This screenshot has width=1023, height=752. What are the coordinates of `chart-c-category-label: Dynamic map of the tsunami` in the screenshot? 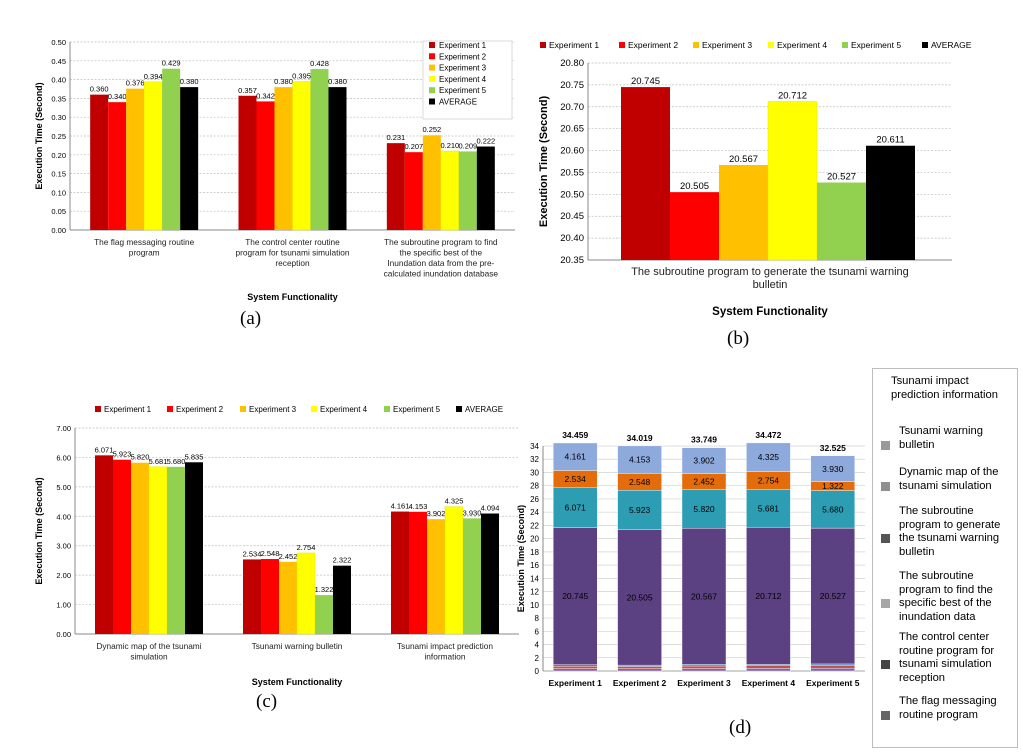 It's located at (148, 646).